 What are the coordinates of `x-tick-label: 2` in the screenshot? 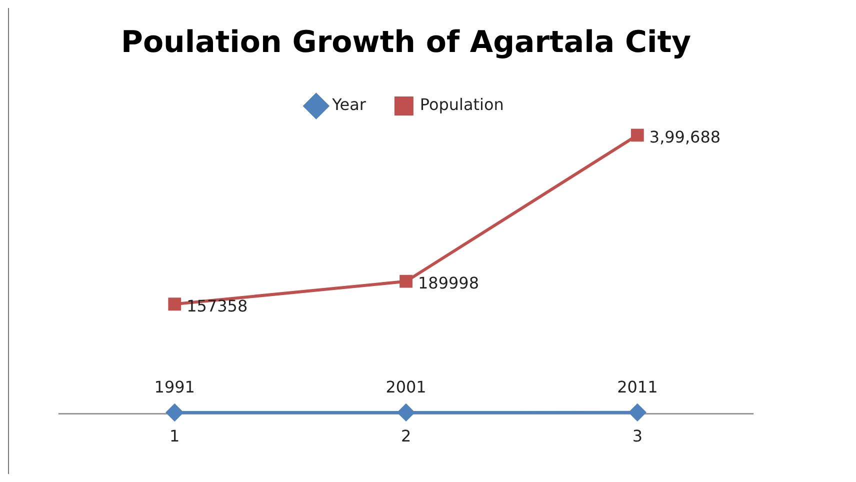 It's located at (406, 436).